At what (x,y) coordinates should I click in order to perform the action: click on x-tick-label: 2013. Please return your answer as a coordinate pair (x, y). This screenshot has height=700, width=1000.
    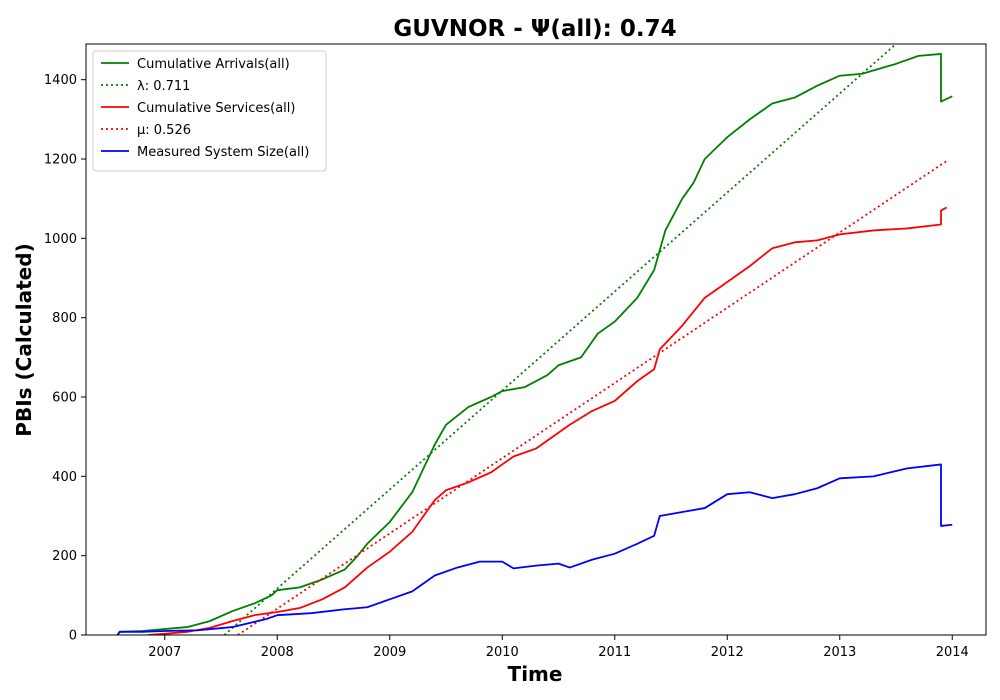
    Looking at the image, I should click on (839, 652).